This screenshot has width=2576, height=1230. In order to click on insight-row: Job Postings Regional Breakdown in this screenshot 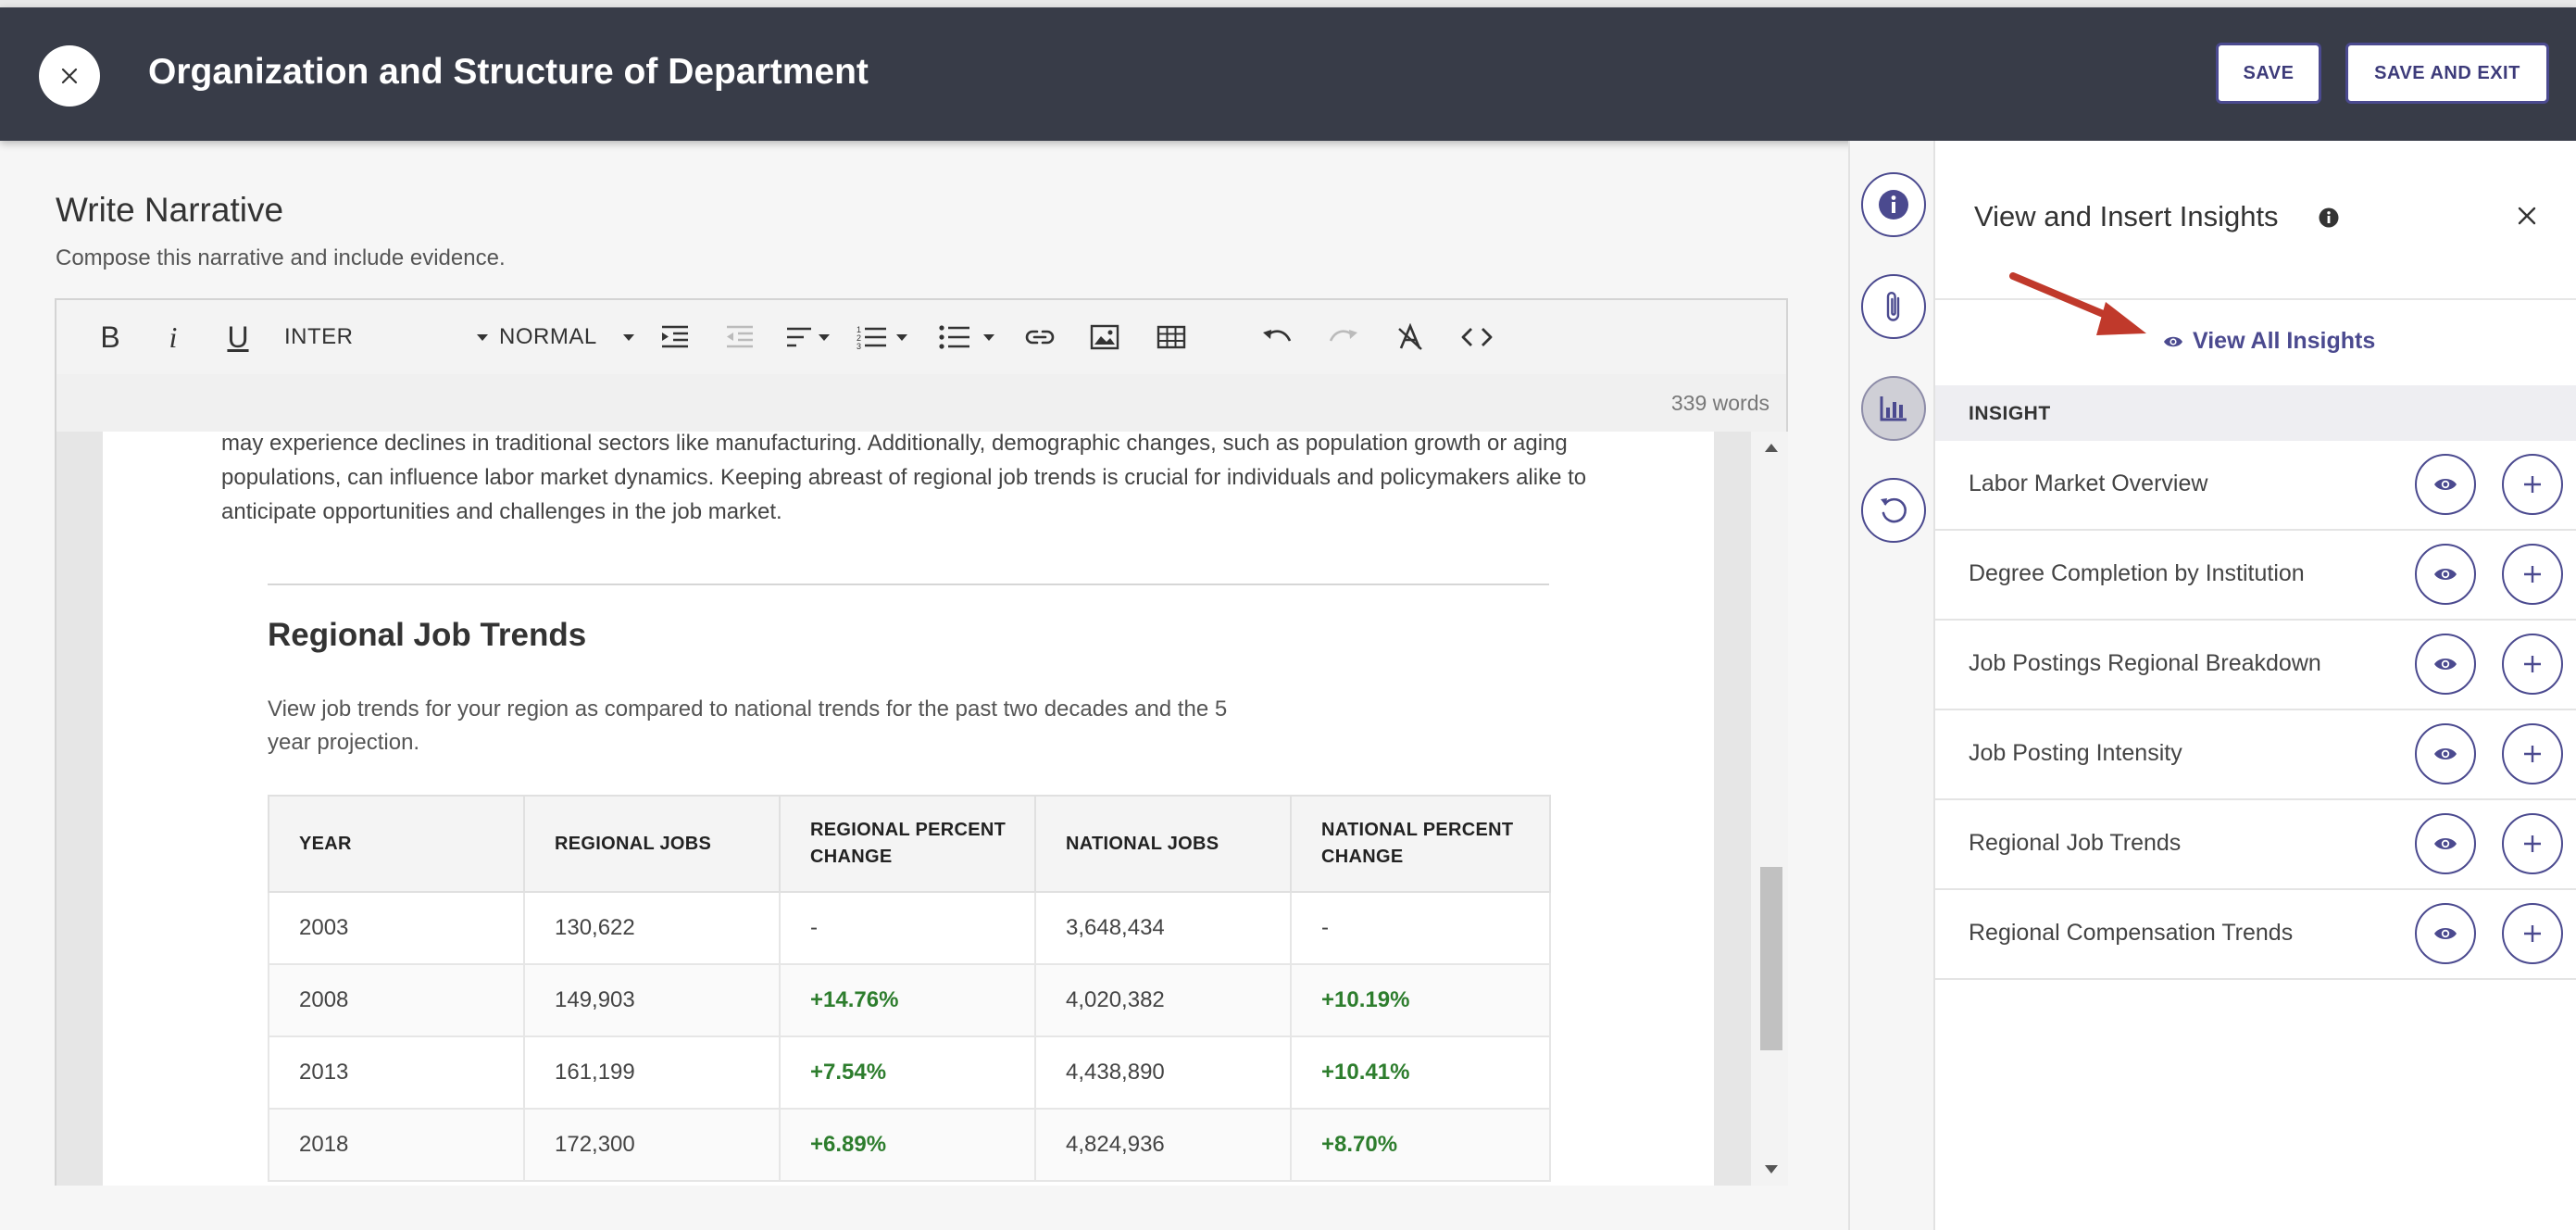, I will do `click(2255, 665)`.